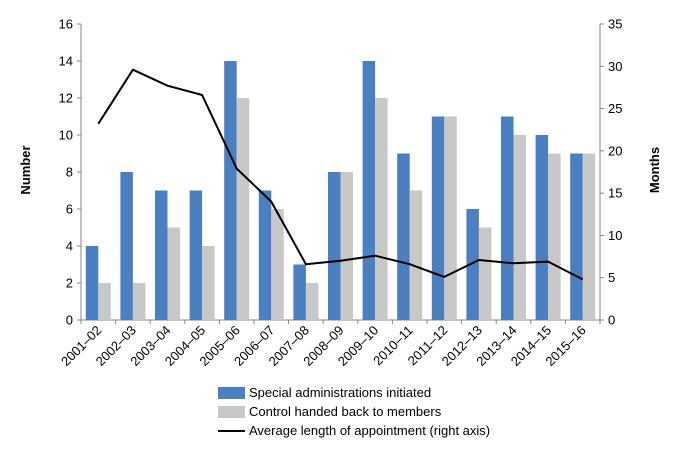  What do you see at coordinates (615, 150) in the screenshot?
I see `y2-tick-label: 20` at bounding box center [615, 150].